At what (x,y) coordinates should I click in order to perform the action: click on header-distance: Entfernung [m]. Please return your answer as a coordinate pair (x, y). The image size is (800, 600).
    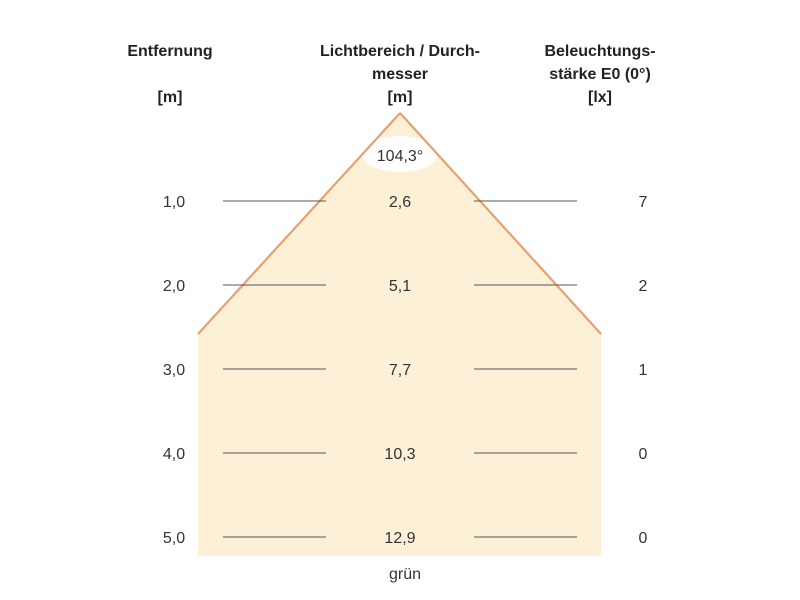
    Looking at the image, I should click on (170, 74).